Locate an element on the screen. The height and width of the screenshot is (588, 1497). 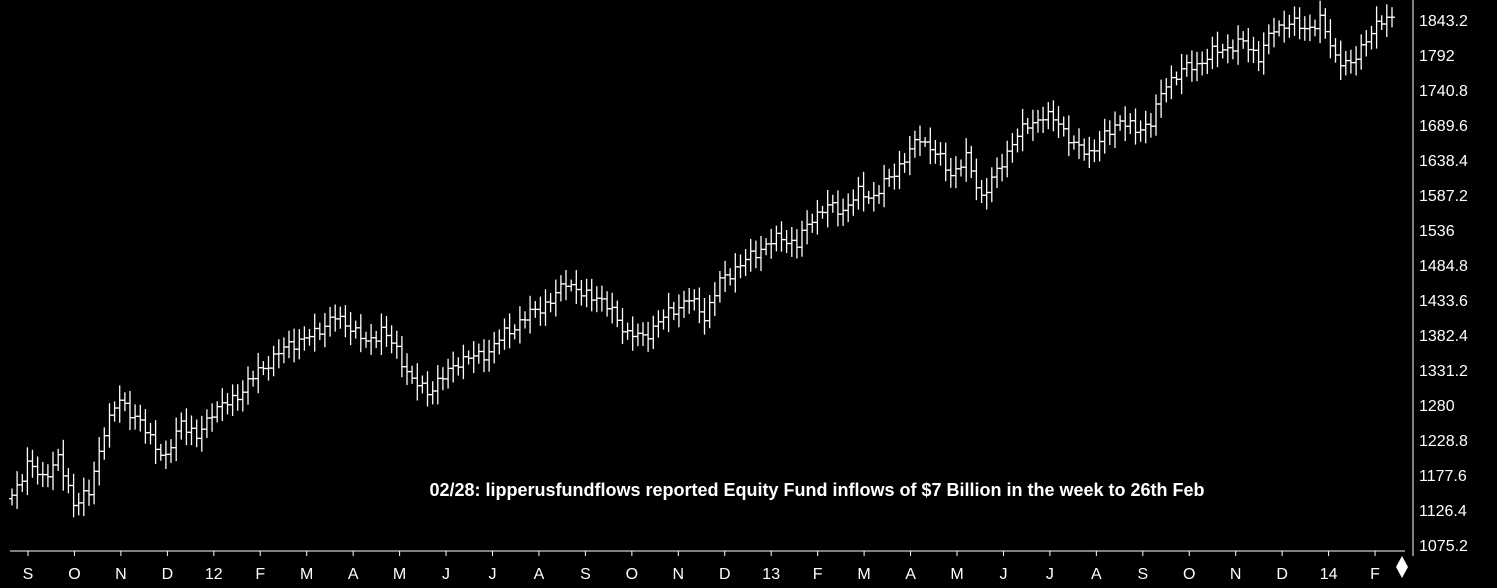
y-tick-label: 1433.6 is located at coordinates (1443, 301).